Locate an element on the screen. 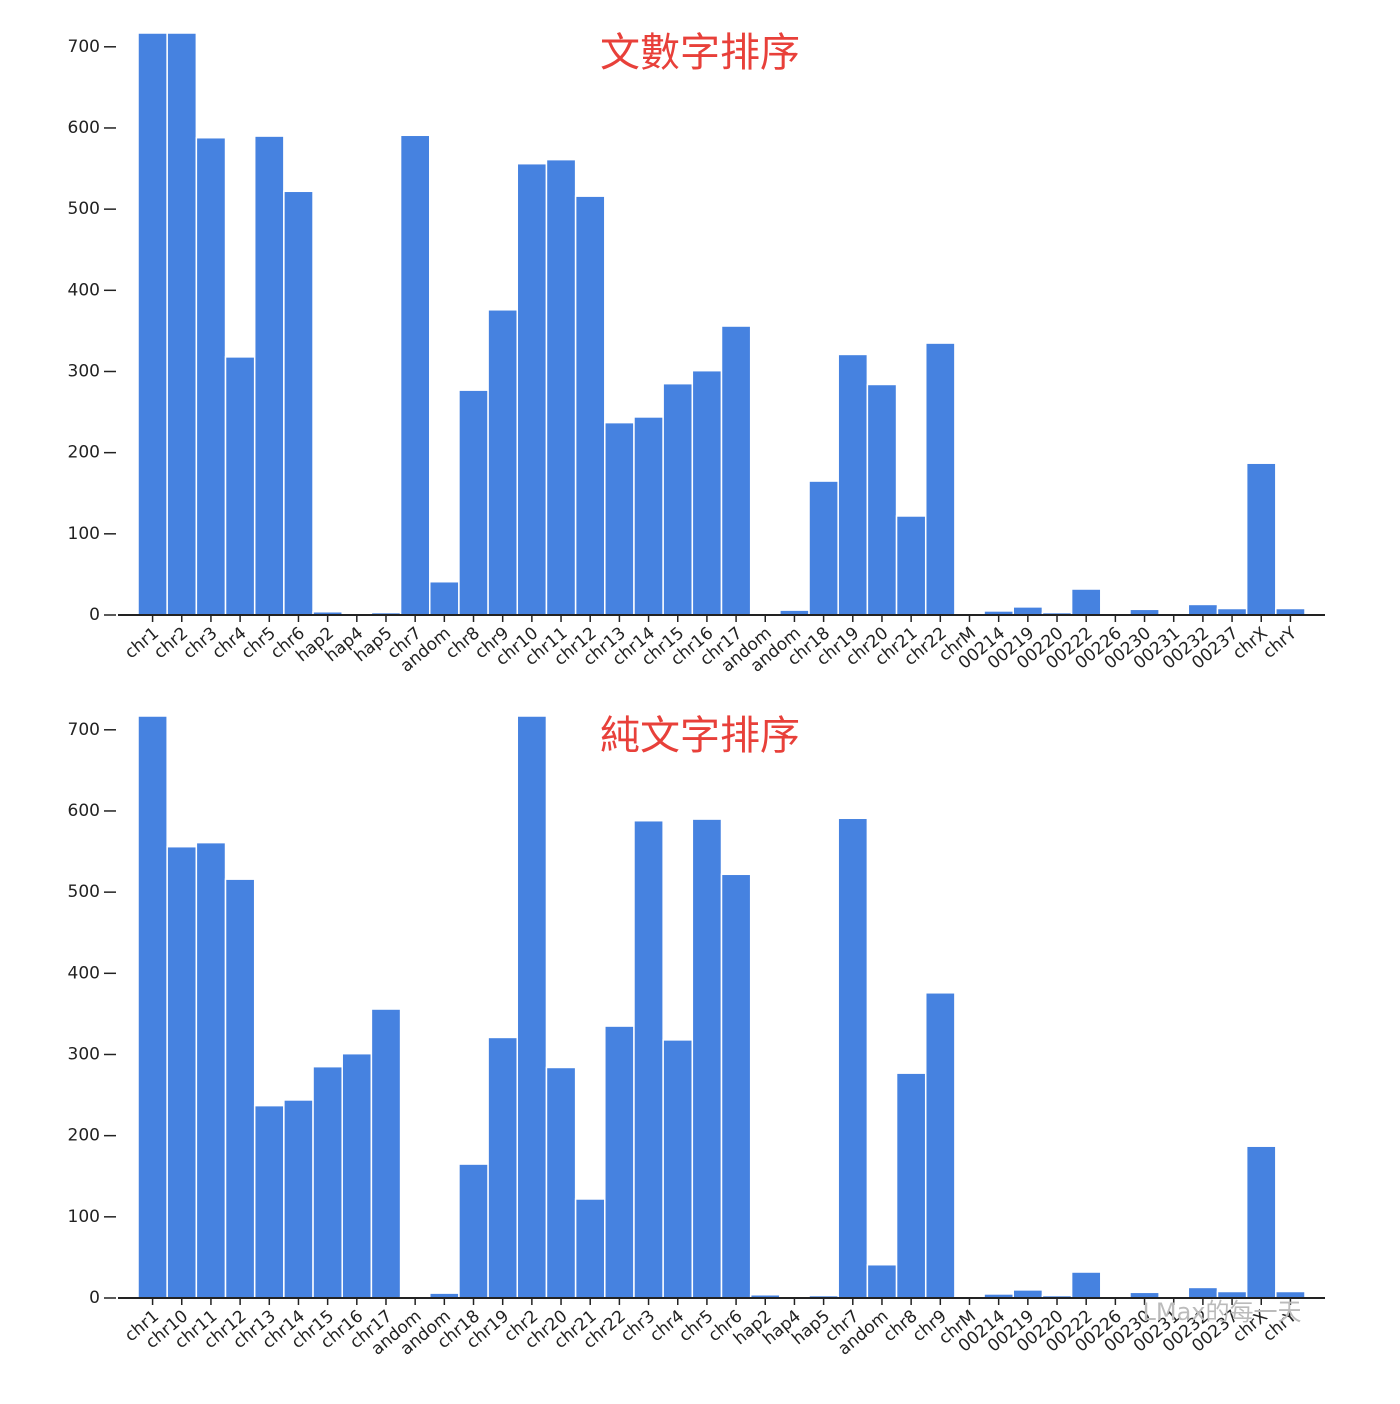 The image size is (1400, 1404). chart-title: 純文字排序 is located at coordinates (700, 736).